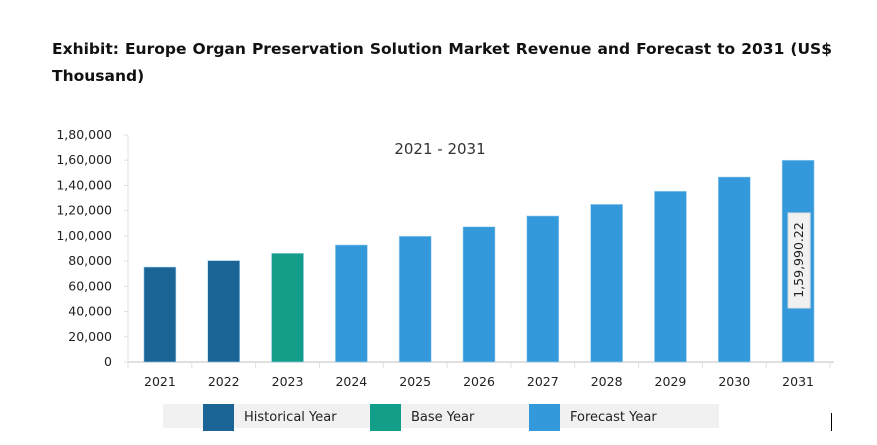  What do you see at coordinates (84, 159) in the screenshot?
I see `y-tick-label: 1,60,000` at bounding box center [84, 159].